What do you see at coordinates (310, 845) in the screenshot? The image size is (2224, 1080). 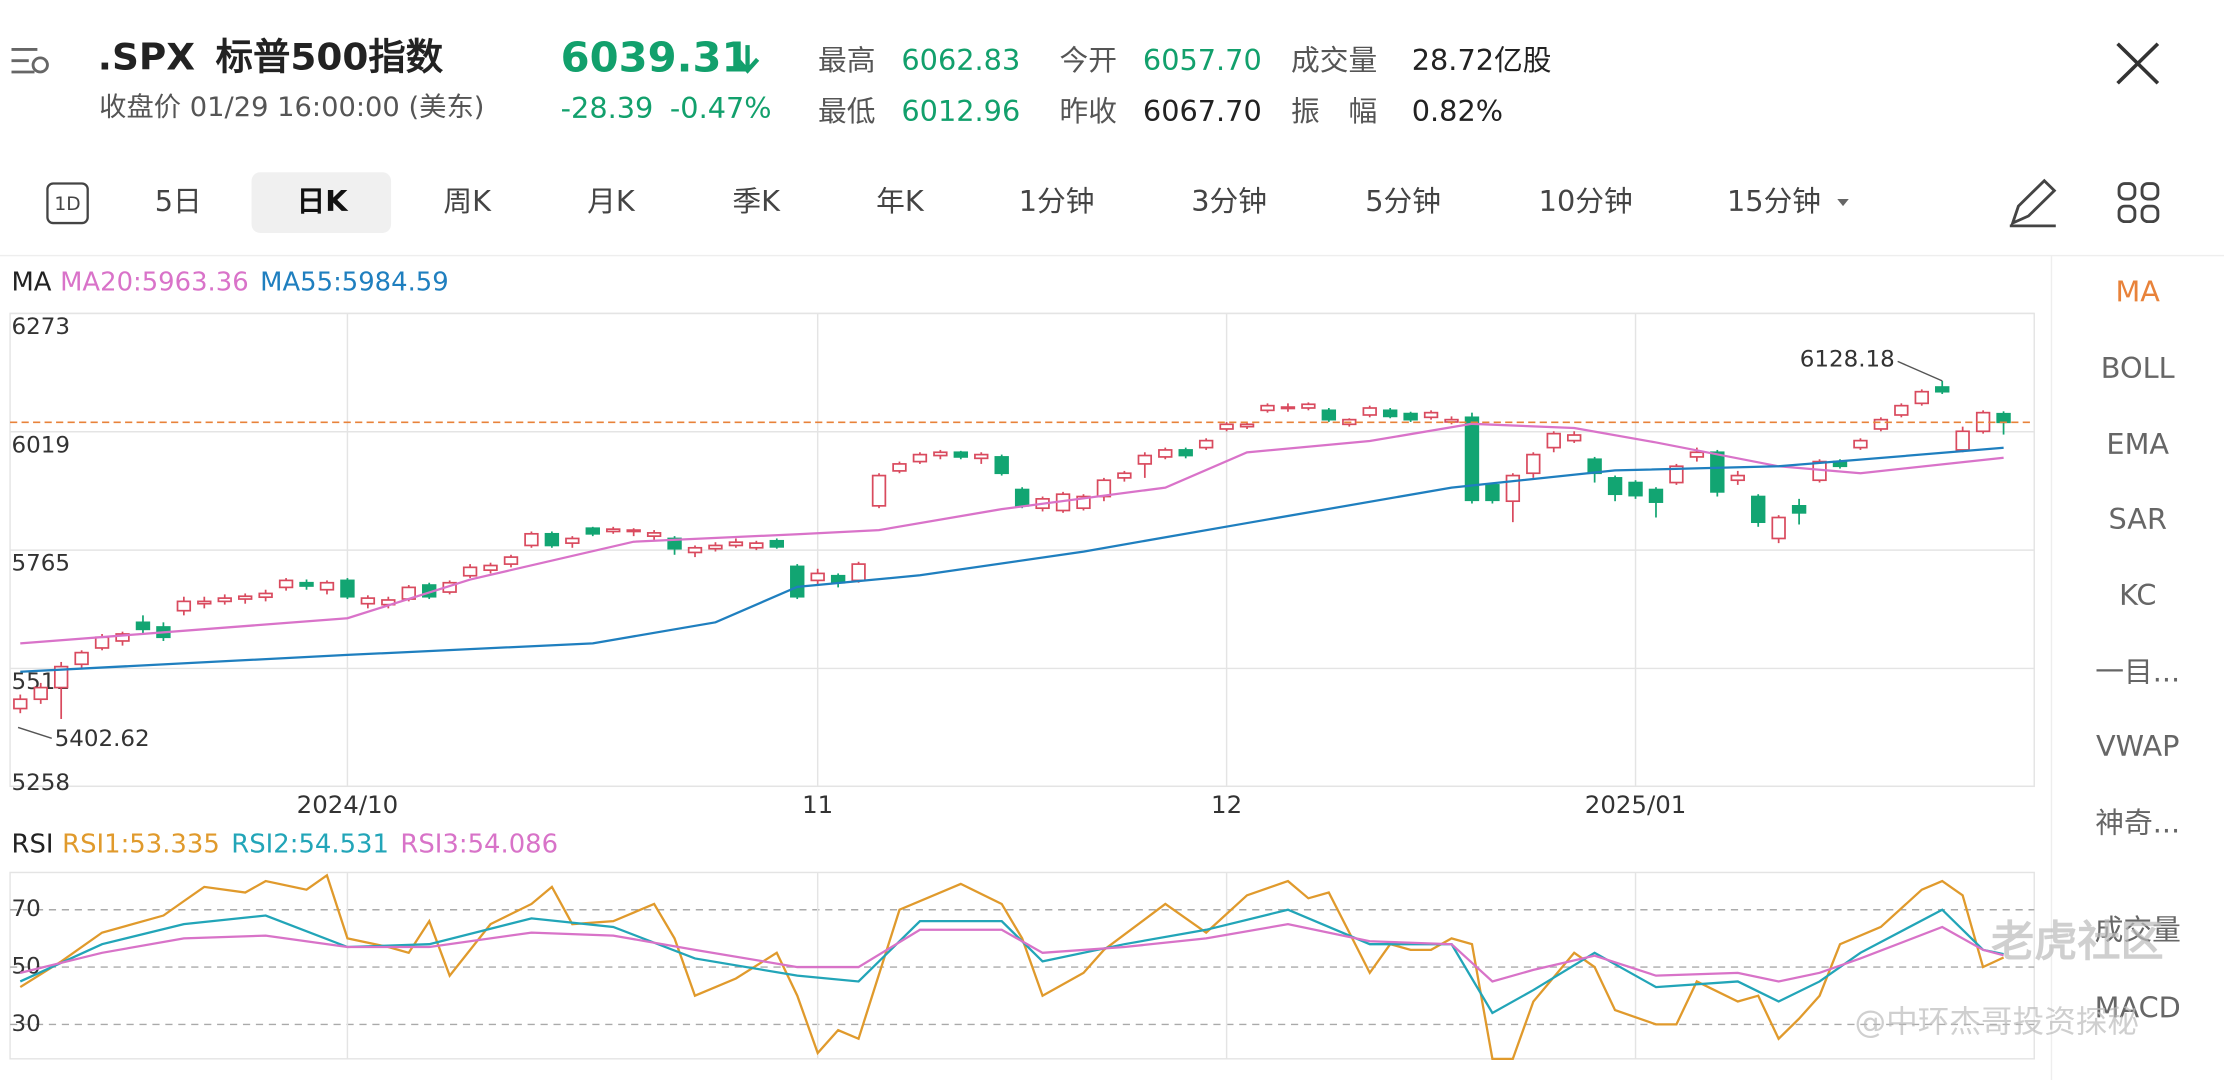 I see `legend-entry: RSI2:54.531` at bounding box center [310, 845].